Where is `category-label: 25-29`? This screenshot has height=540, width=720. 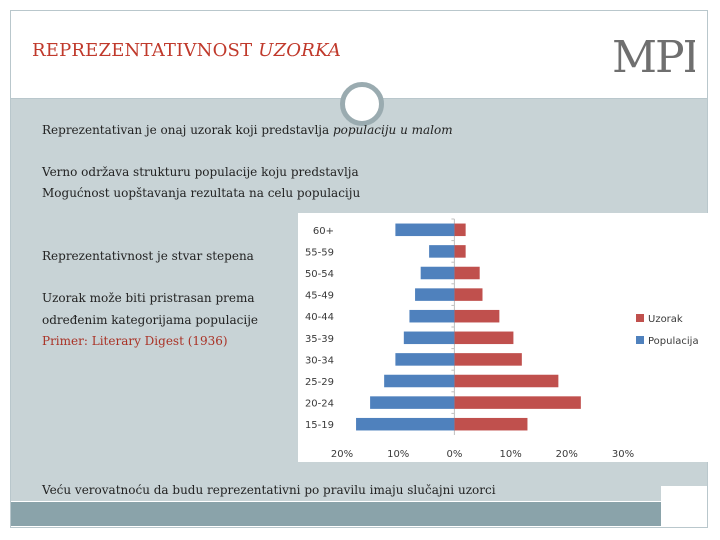 category-label: 25-29 is located at coordinates (319, 382).